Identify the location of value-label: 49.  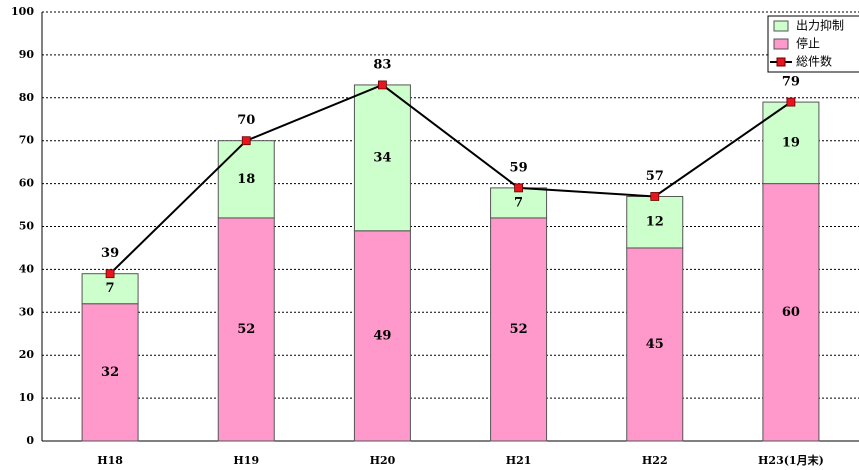
(382, 335).